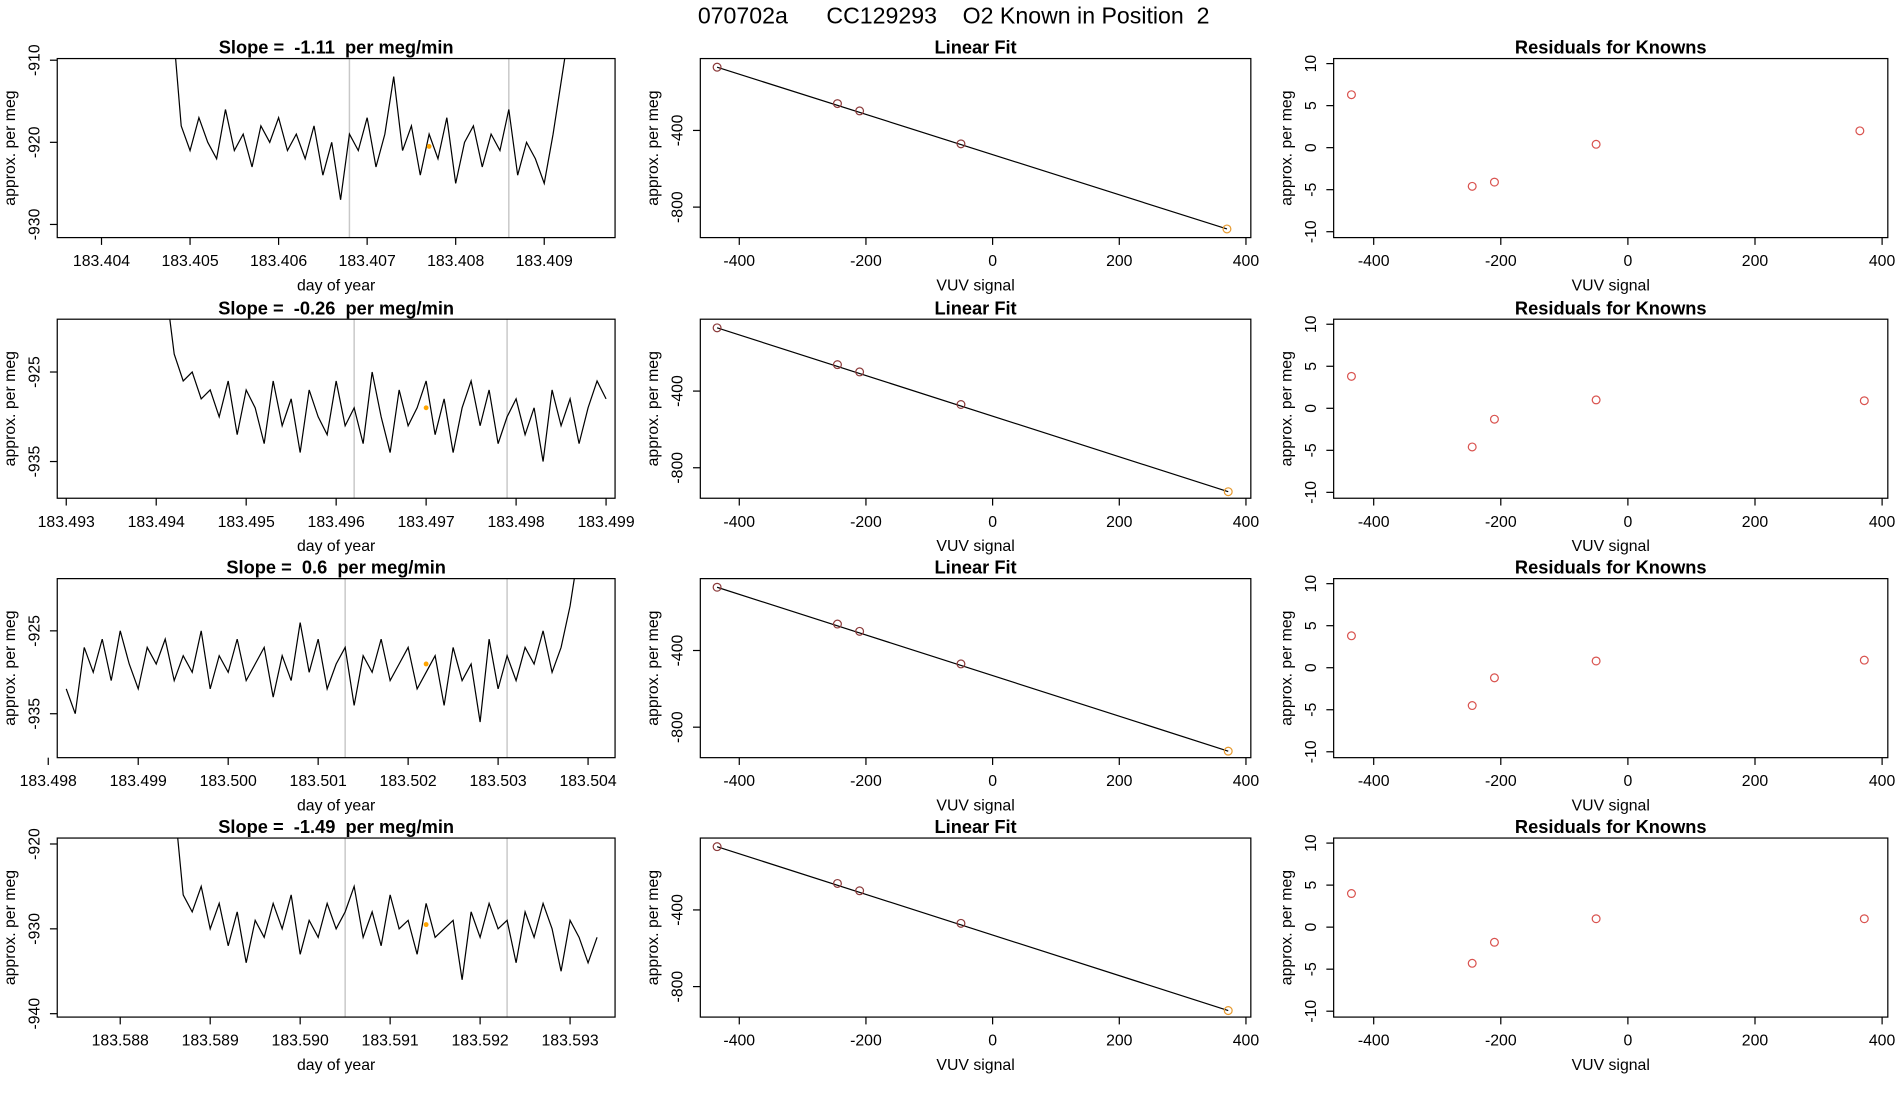  Describe the element at coordinates (515, 522) in the screenshot. I see `x-tick-label: 183.498` at that location.